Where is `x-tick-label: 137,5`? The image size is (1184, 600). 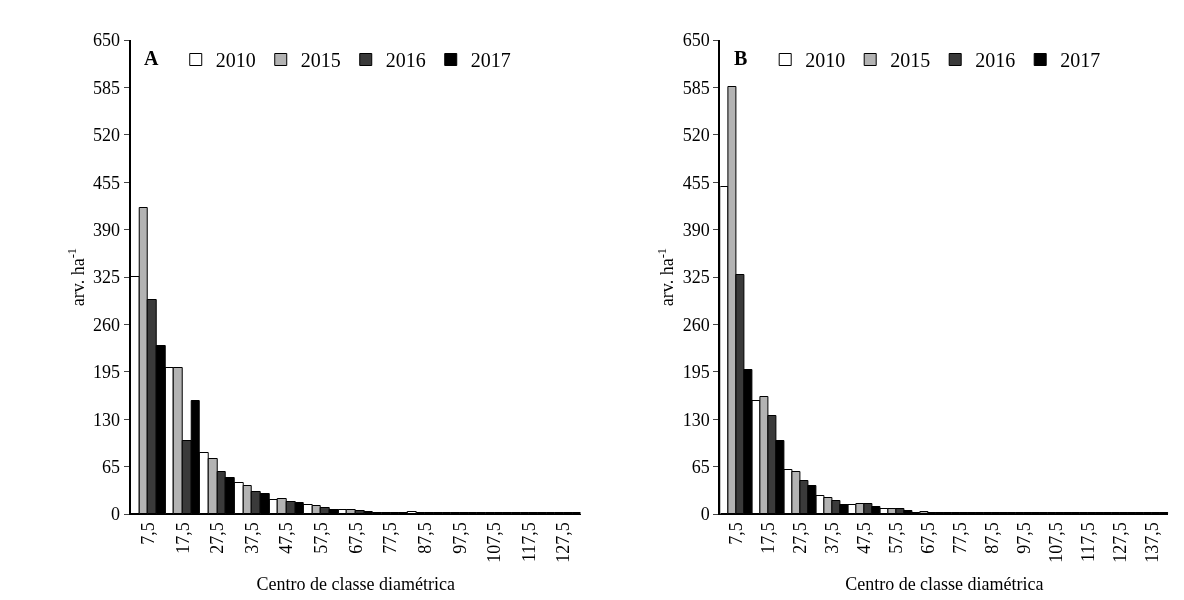 x-tick-label: 137,5 is located at coordinates (1152, 542).